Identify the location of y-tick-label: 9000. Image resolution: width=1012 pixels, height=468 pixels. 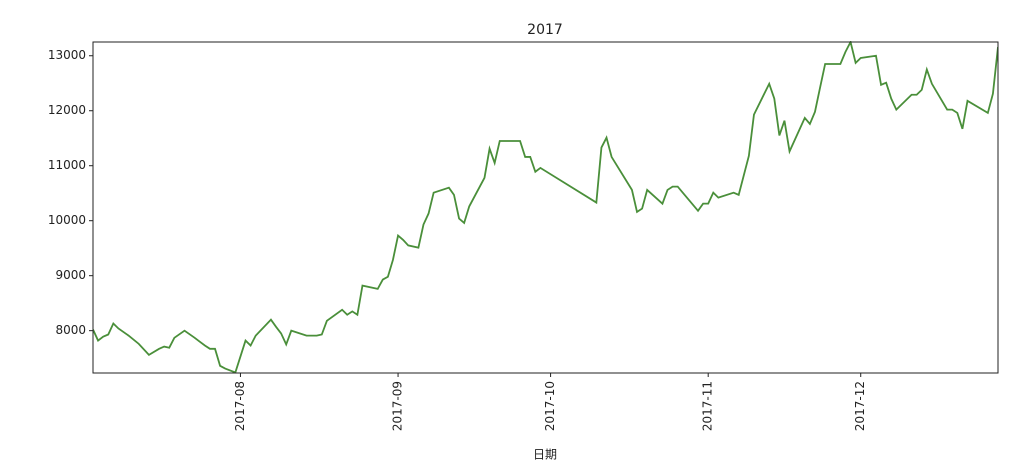
(70, 275).